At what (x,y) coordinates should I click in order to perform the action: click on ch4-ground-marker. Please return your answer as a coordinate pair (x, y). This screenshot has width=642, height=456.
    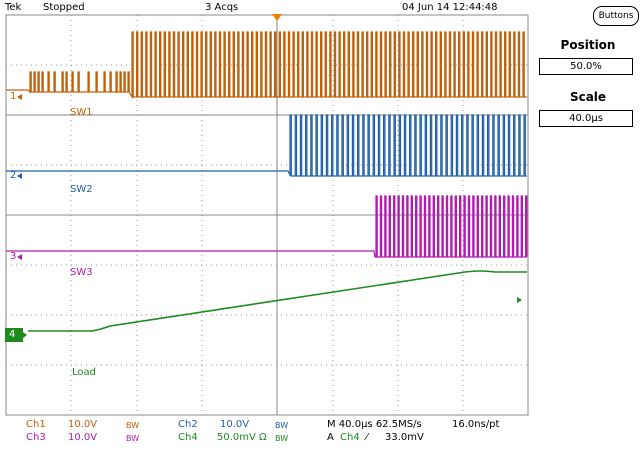
    Looking at the image, I should click on (16, 335).